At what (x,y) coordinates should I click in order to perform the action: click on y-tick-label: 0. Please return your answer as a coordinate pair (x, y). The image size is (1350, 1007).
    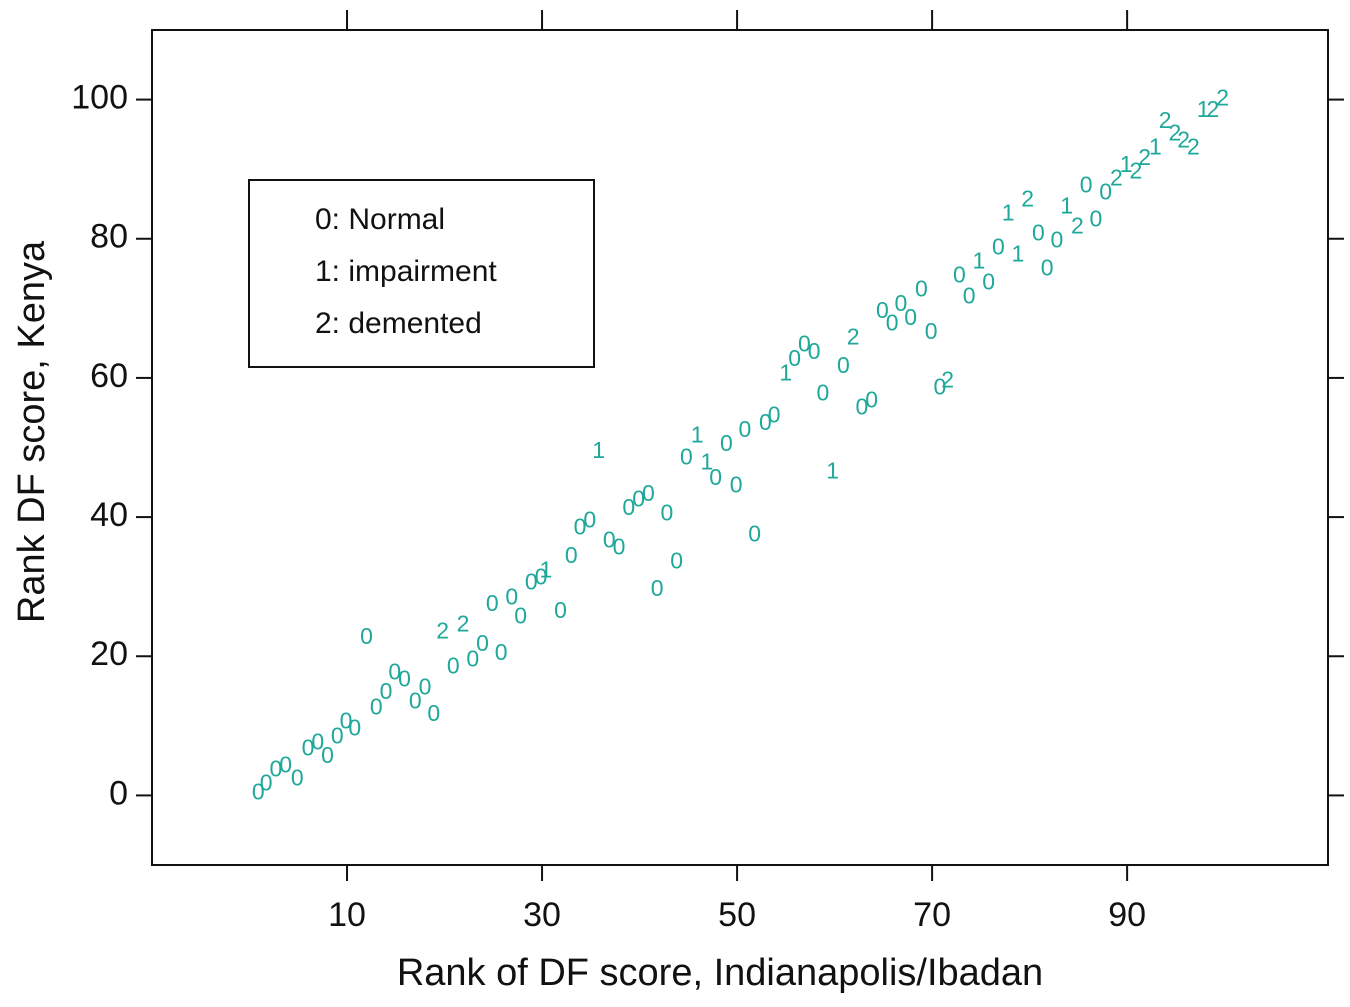
    Looking at the image, I should click on (118, 793).